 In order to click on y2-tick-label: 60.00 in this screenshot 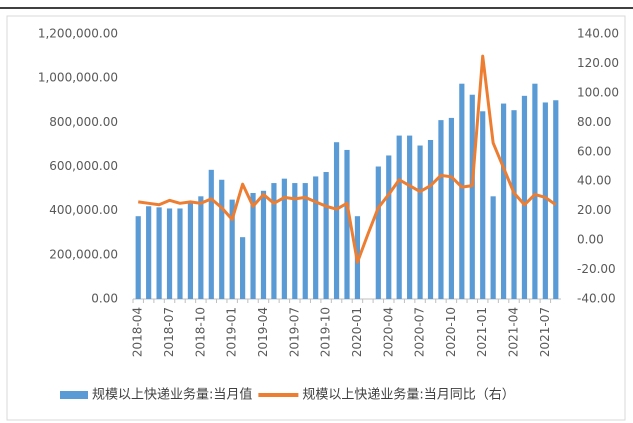, I will do `click(594, 151)`.